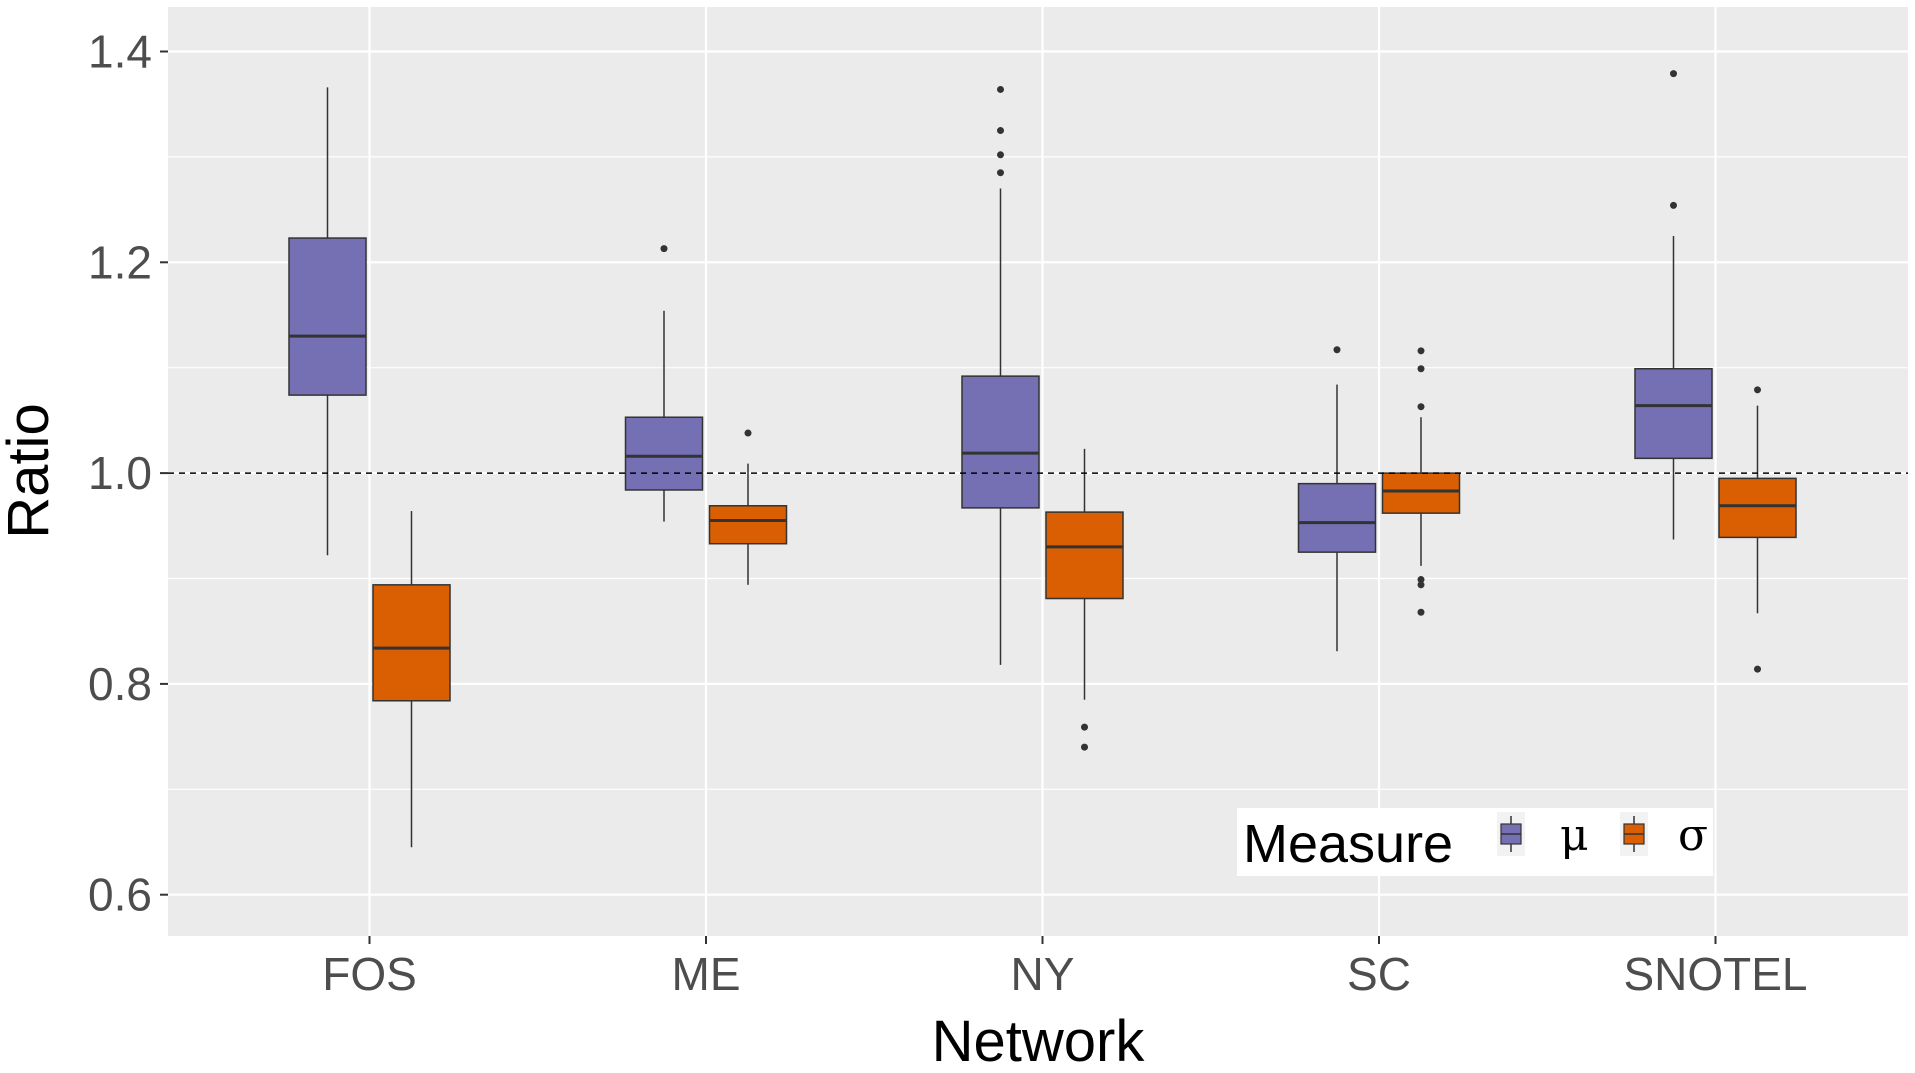  What do you see at coordinates (1664, 835) in the screenshot?
I see `legend-item-sigma: σ` at bounding box center [1664, 835].